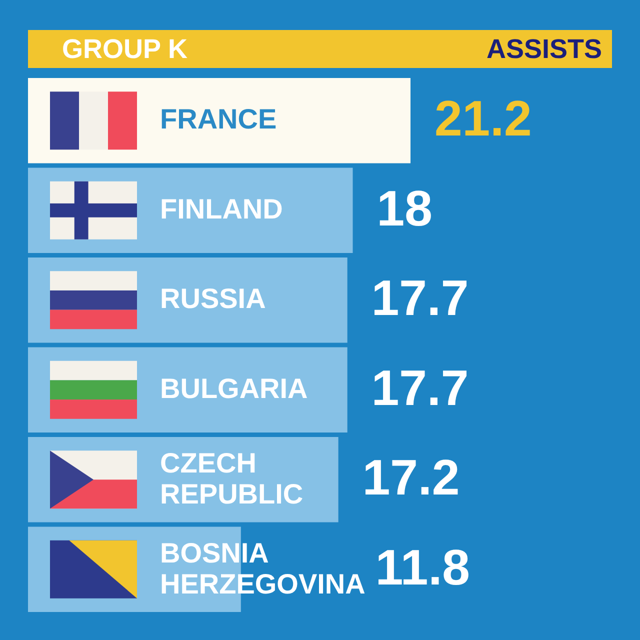 The image size is (640, 640). What do you see at coordinates (422, 567) in the screenshot?
I see `data-label: 11.8` at bounding box center [422, 567].